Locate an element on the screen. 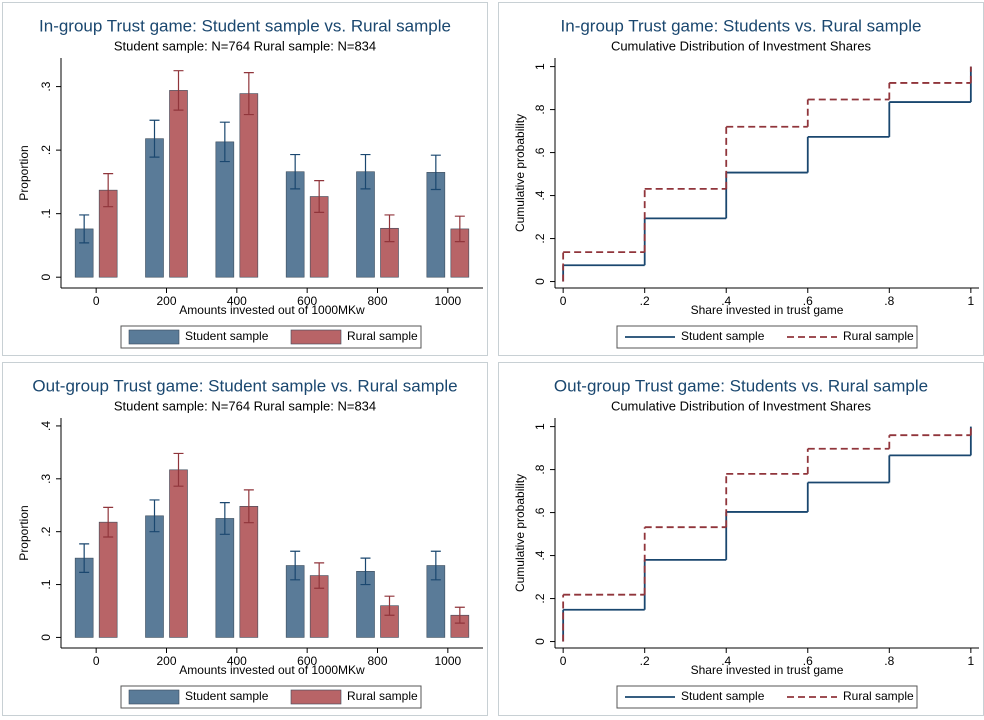 This screenshot has height=720, width=984. x-tick-label: .8 is located at coordinates (889, 301).